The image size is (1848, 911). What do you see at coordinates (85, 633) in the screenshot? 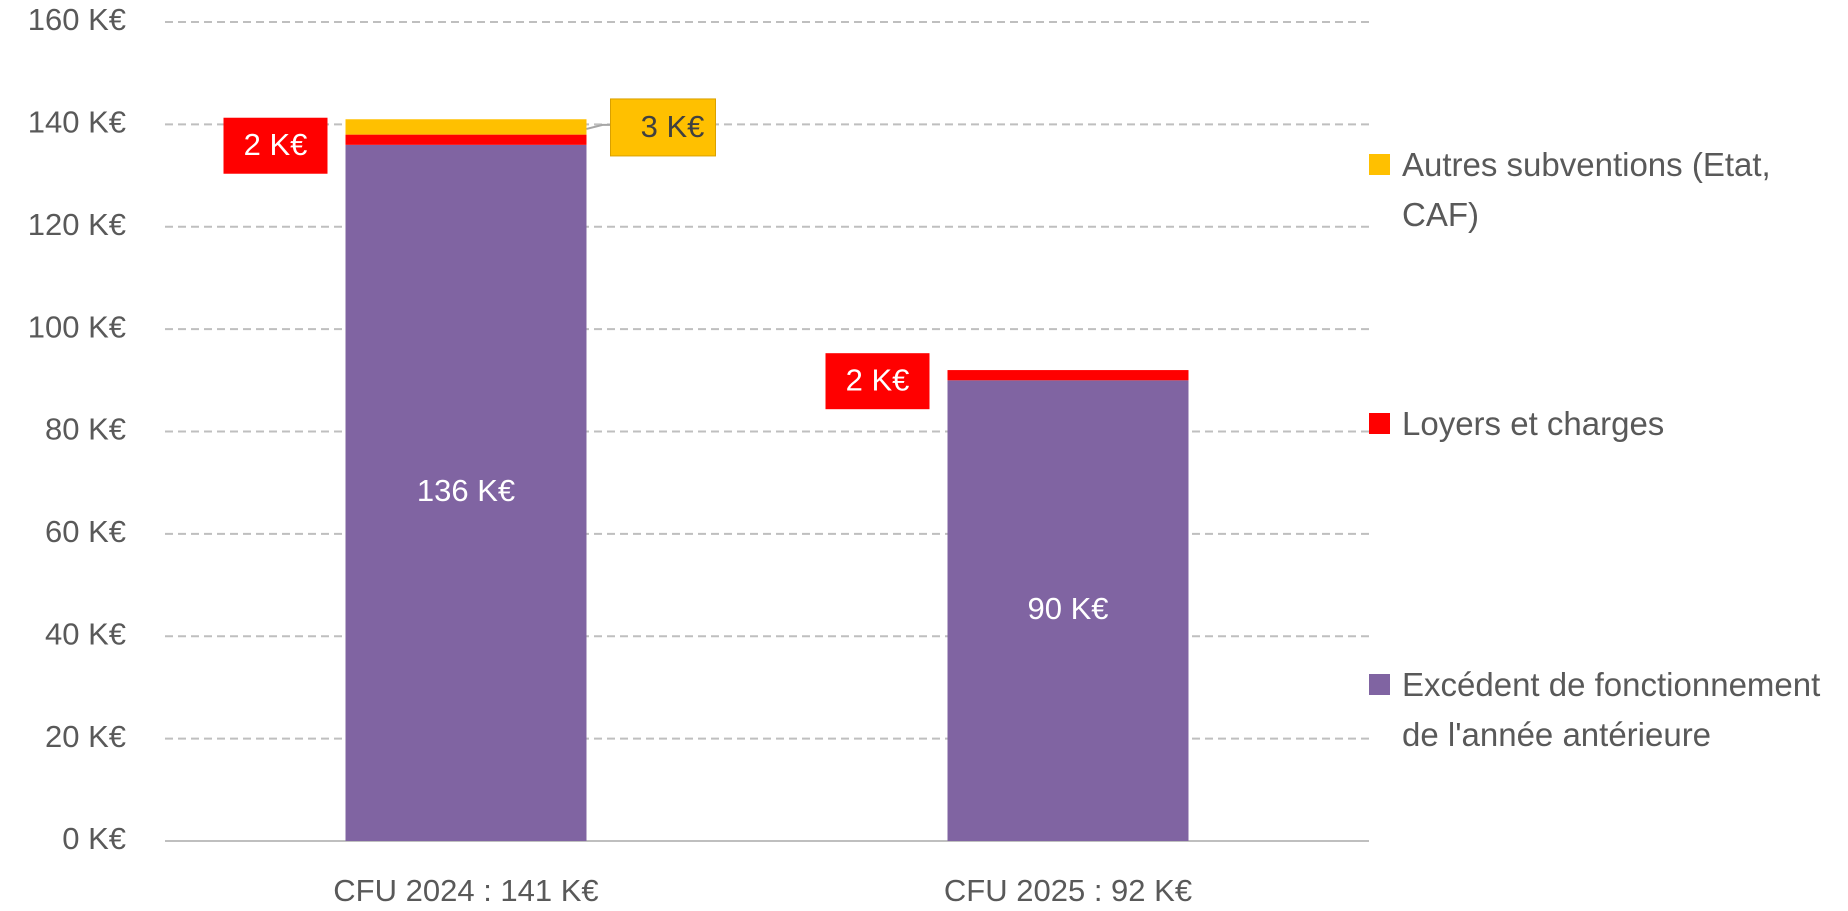
I see `y-tick-label: 40 K€` at bounding box center [85, 633].